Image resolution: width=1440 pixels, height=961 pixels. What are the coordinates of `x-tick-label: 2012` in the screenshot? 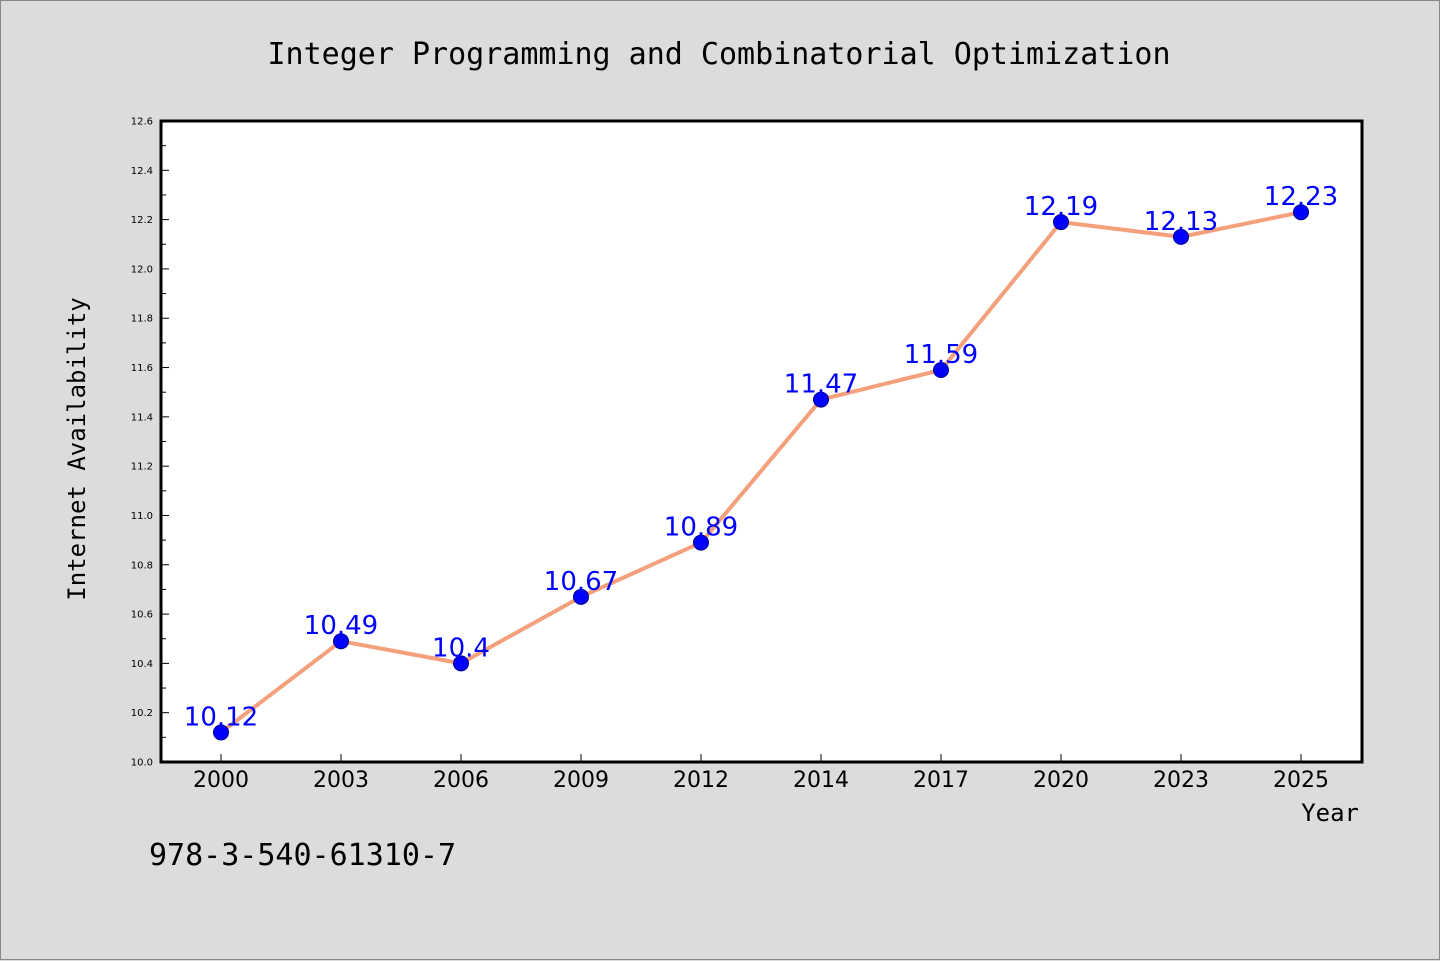 It's located at (701, 780).